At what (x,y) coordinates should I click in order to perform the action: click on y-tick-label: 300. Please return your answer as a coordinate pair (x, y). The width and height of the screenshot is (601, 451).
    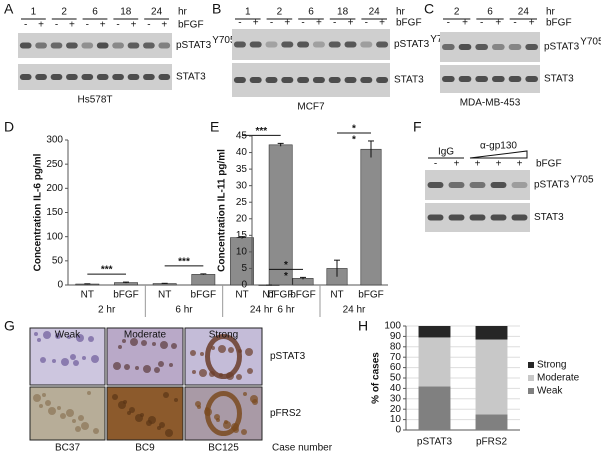
    Looking at the image, I should click on (54, 140).